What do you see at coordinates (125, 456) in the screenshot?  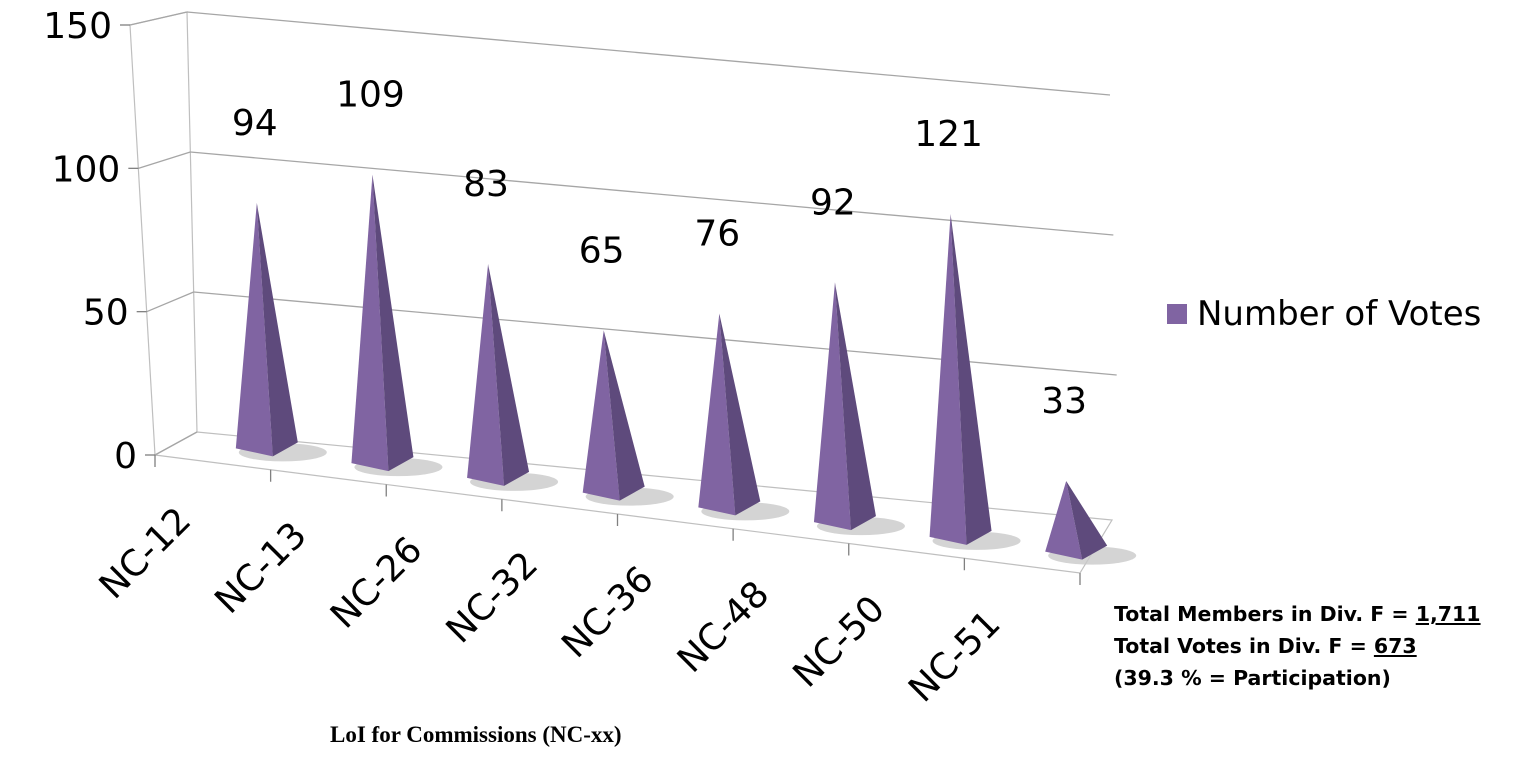 I see `y-tick-label: 0` at bounding box center [125, 456].